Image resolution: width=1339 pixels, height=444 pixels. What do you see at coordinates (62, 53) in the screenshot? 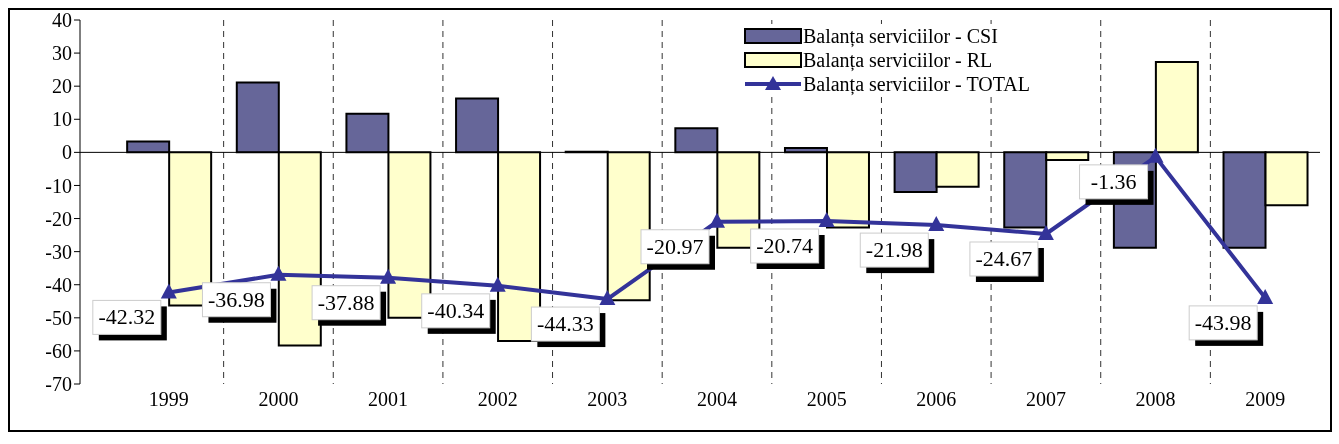
I see `y-tick-label: 30` at bounding box center [62, 53].